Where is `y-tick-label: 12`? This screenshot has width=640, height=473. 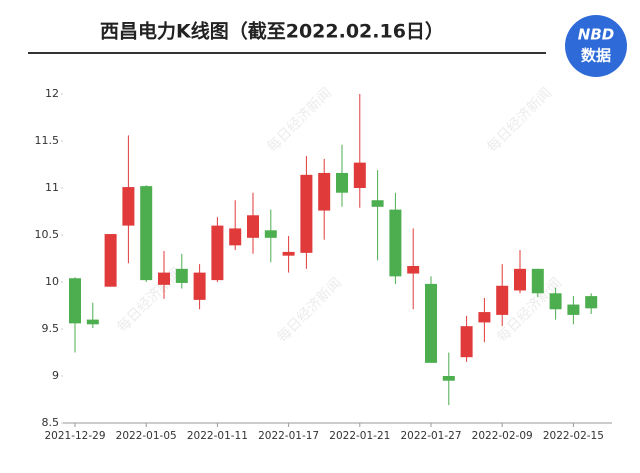 y-tick-label: 12 is located at coordinates (52, 93).